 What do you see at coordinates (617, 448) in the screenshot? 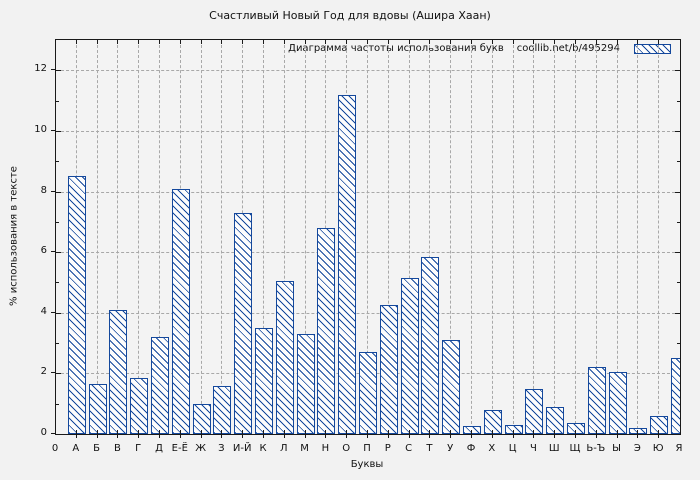
I see `x-tick-label: Ы` at bounding box center [617, 448].